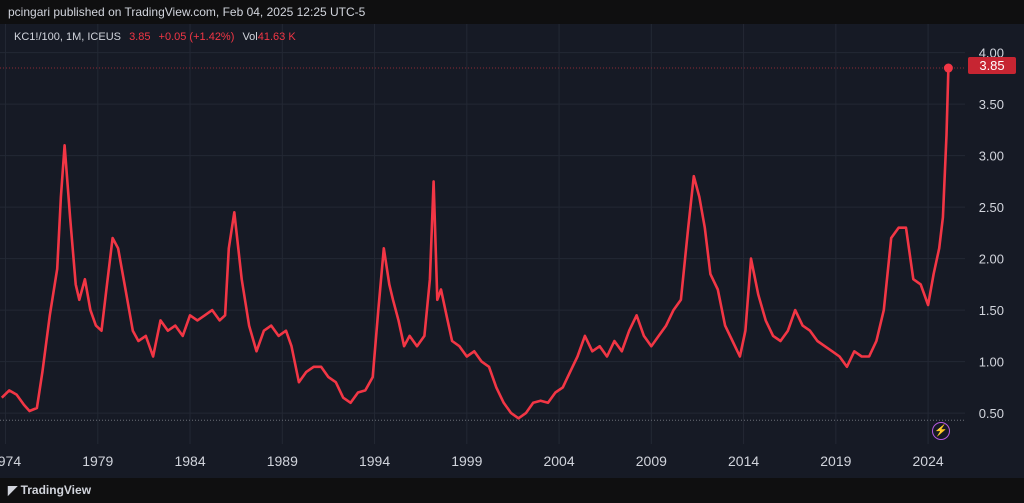  Describe the element at coordinates (991, 310) in the screenshot. I see `y-tick-label: 1.50` at that location.